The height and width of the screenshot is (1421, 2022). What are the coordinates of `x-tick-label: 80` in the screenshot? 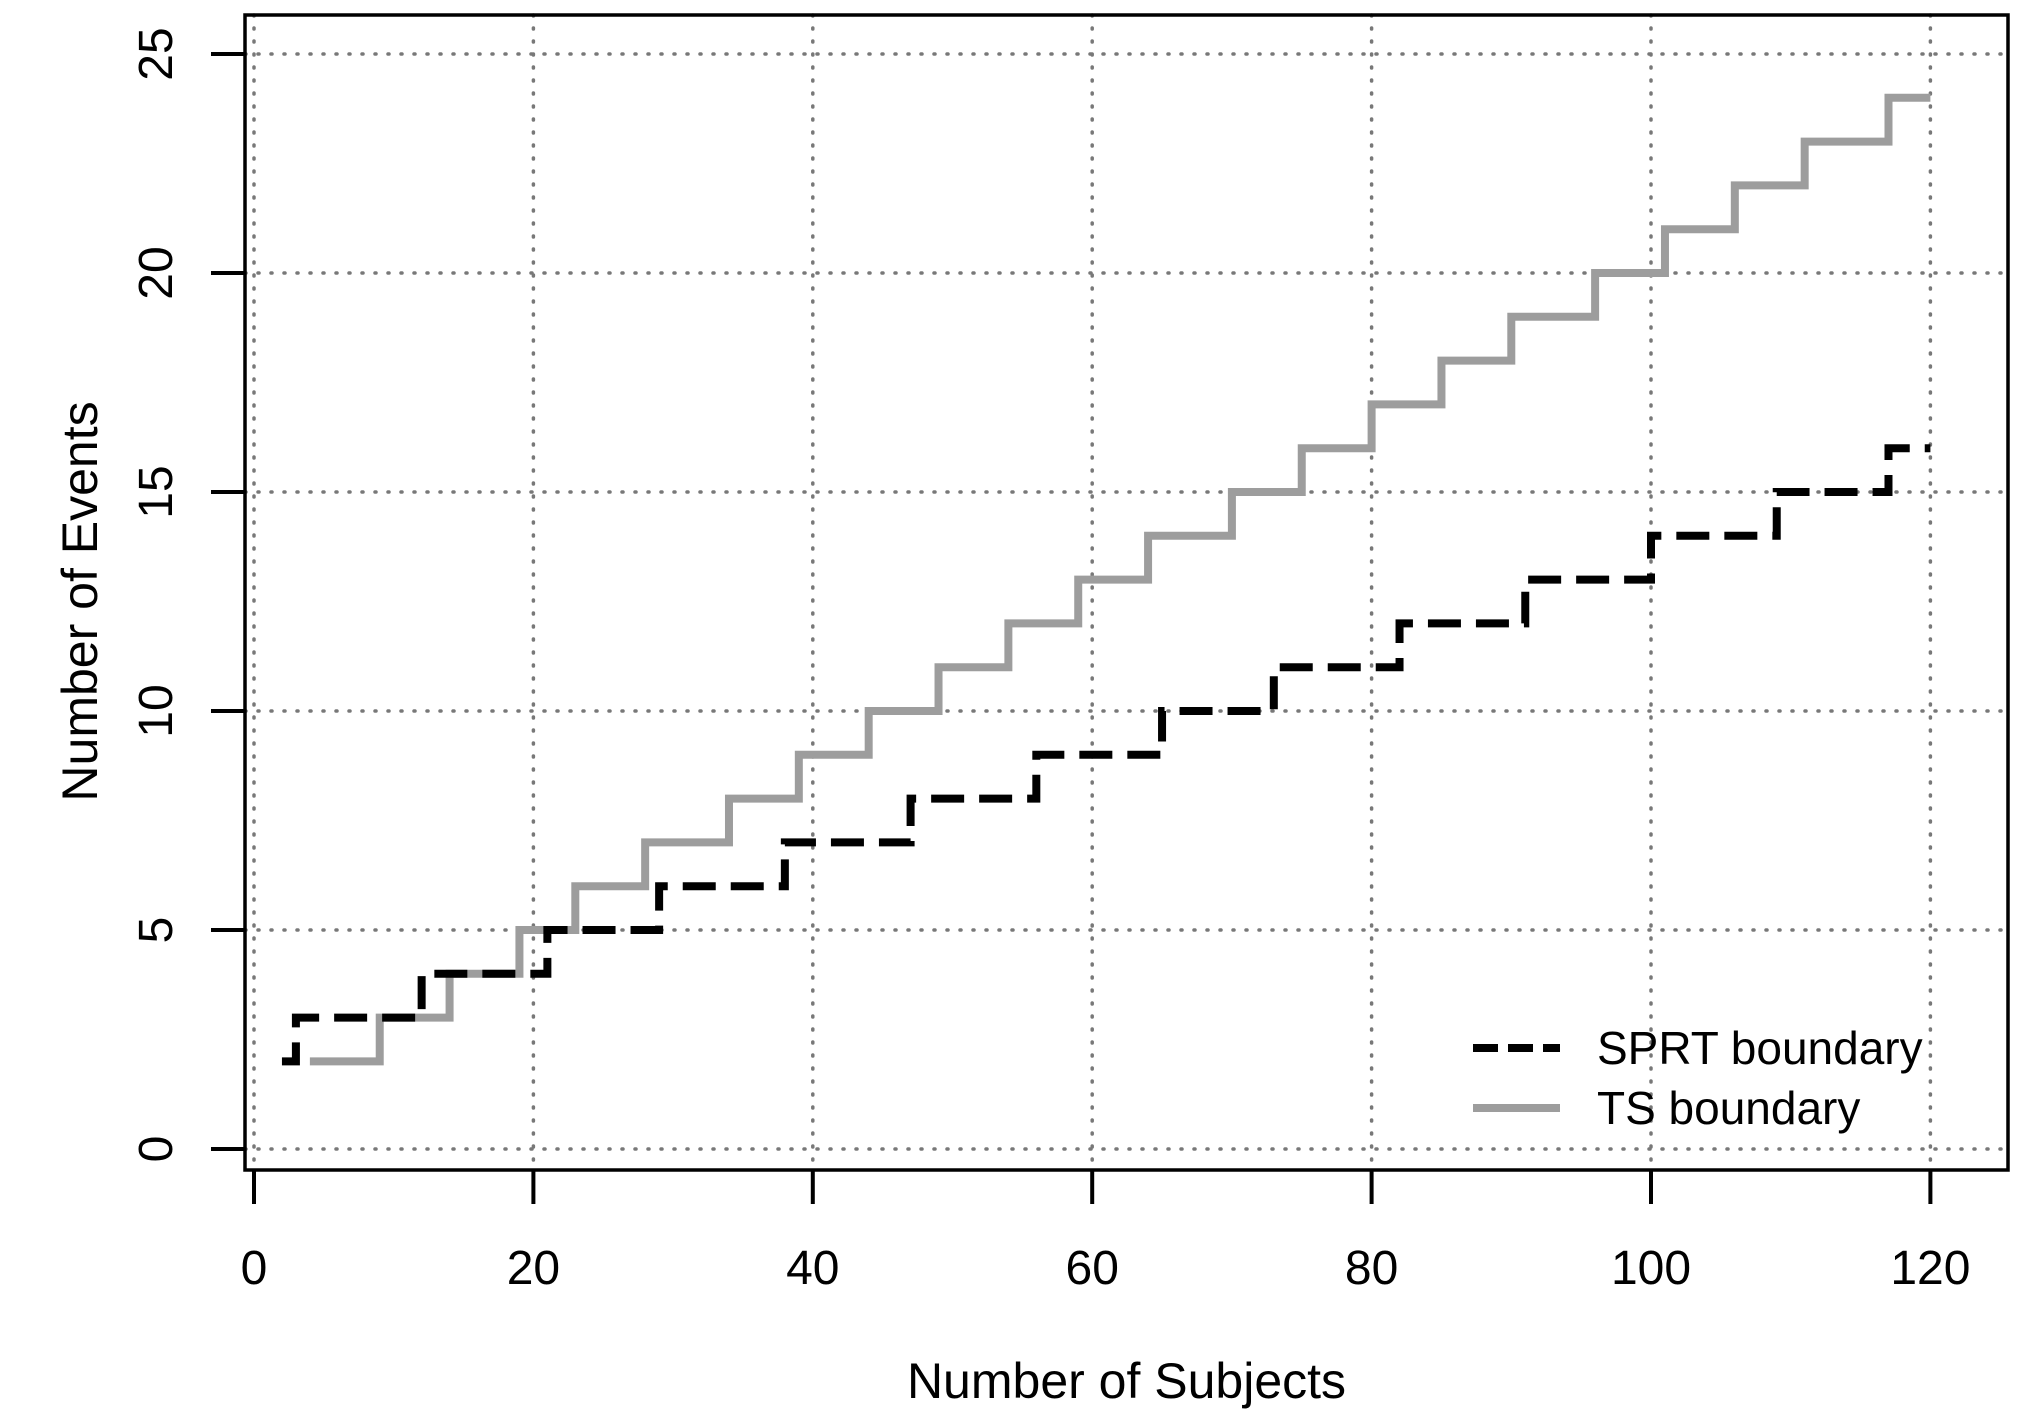 It's located at (1371, 1268).